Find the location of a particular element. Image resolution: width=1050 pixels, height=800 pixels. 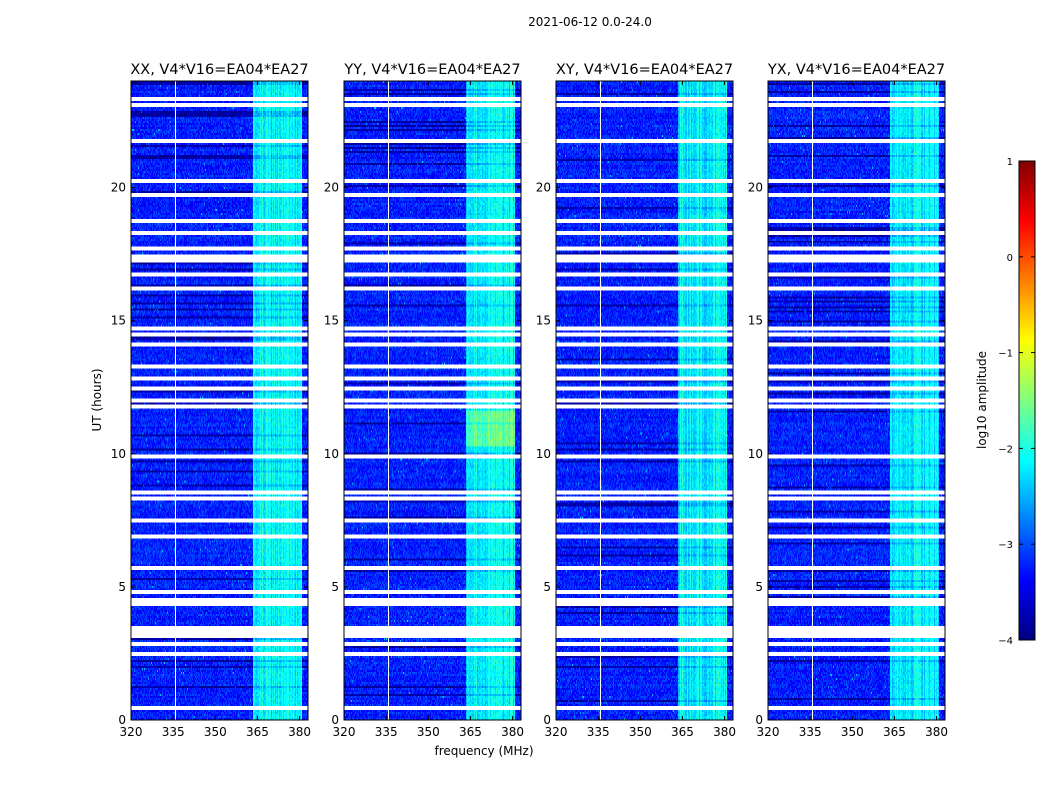

colorbar-tick-label: −2 is located at coordinates (1005, 449).